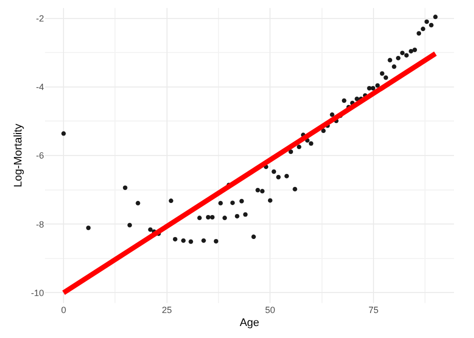 The image size is (474, 338). I want to click on y-tick-label: -2, so click(40, 18).